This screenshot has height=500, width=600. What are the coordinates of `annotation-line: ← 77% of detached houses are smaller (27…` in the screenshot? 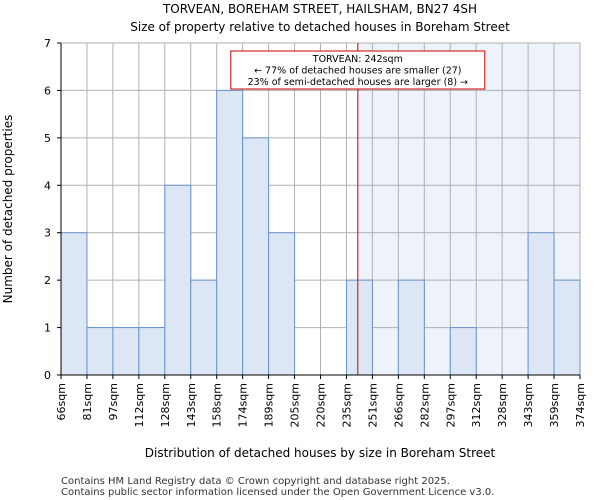 It's located at (357, 71).